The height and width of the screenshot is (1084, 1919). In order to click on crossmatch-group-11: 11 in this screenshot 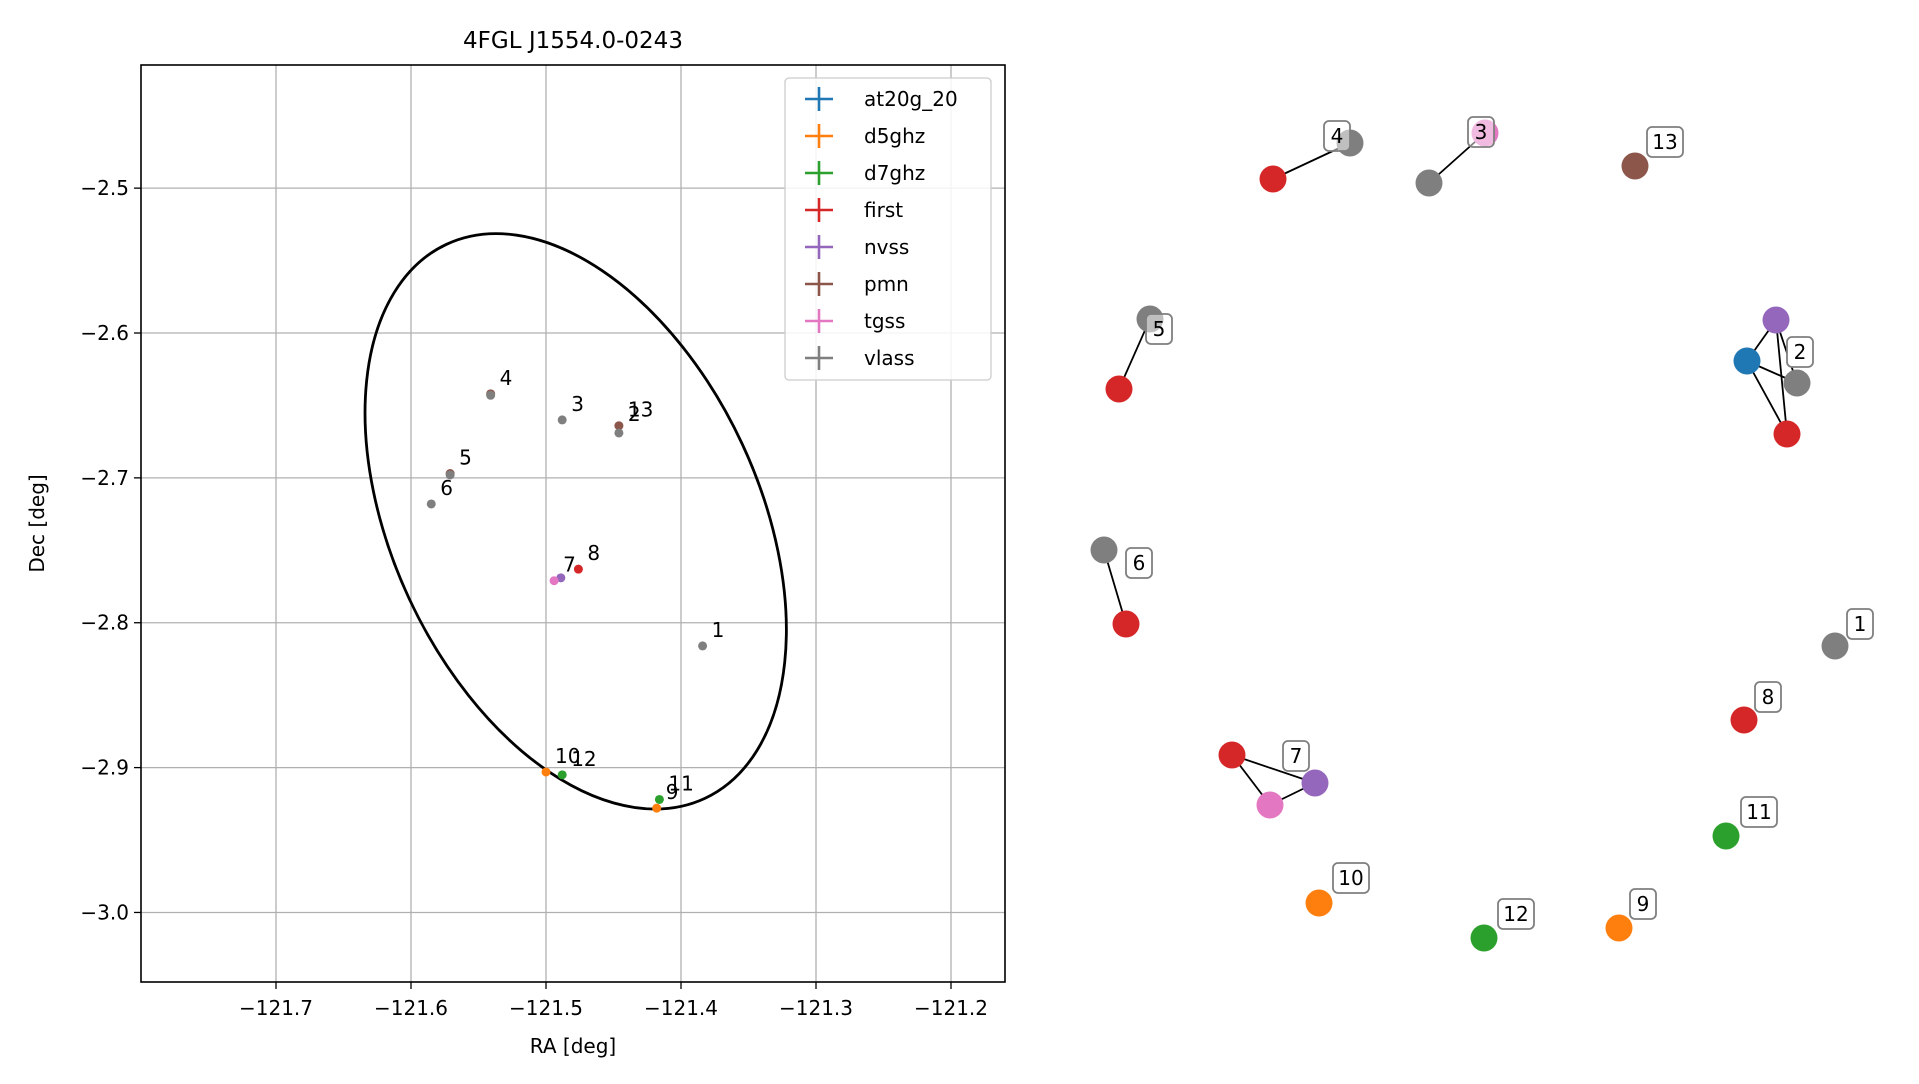, I will do `click(1745, 823)`.